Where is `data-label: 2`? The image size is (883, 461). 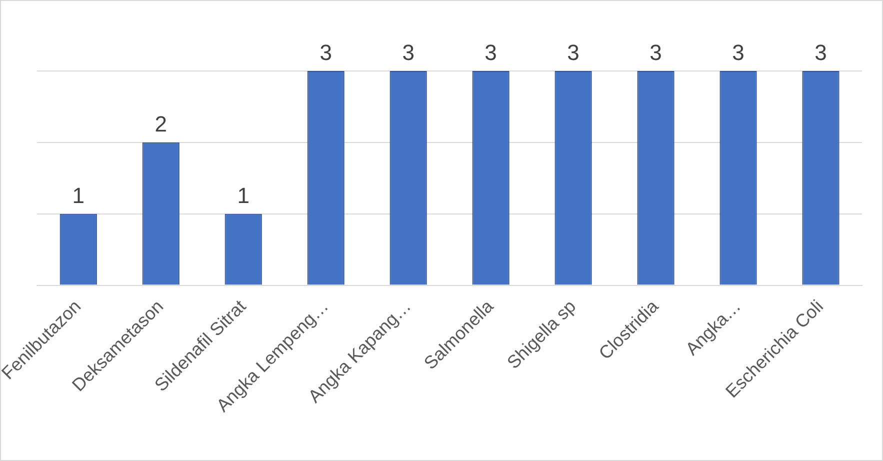
data-label: 2 is located at coordinates (160, 123).